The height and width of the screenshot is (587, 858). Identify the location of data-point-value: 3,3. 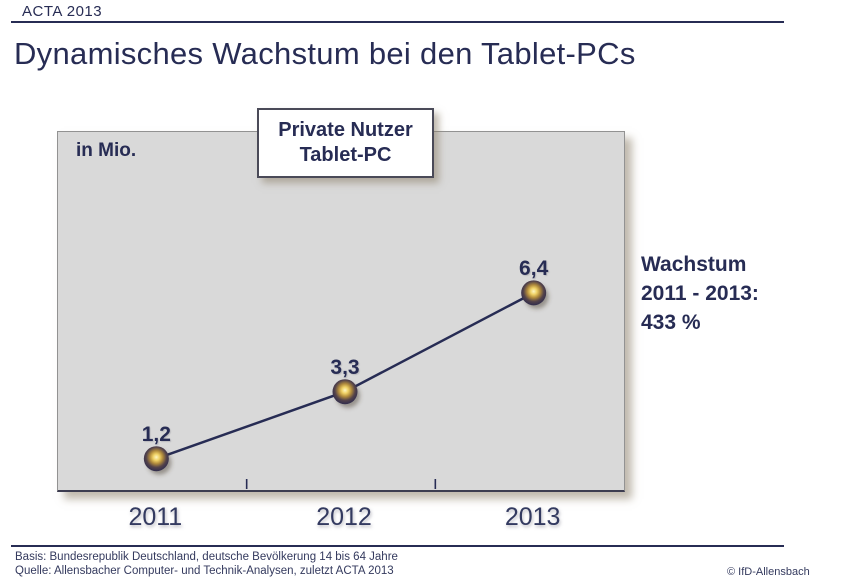
(345, 367).